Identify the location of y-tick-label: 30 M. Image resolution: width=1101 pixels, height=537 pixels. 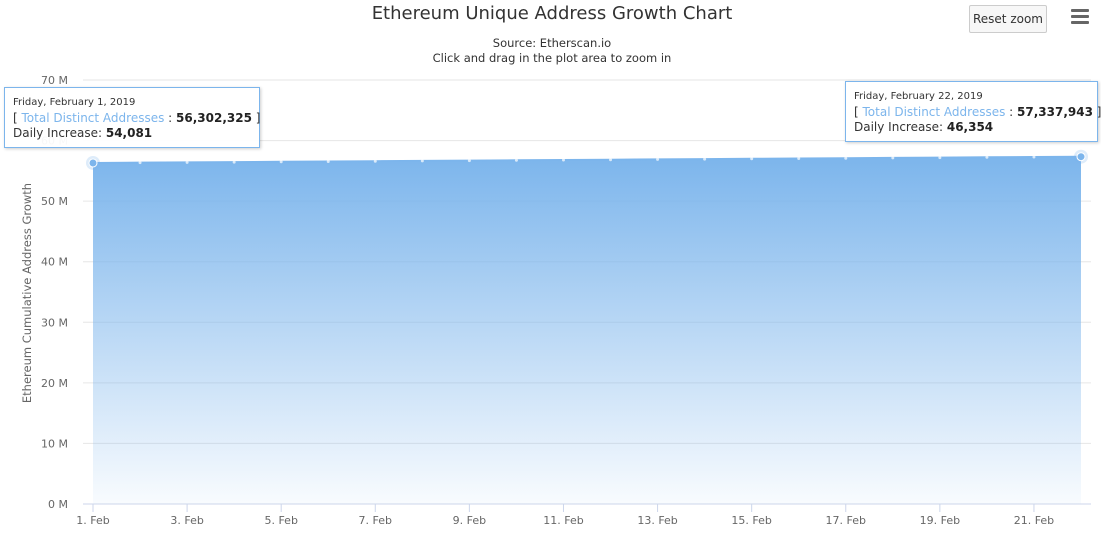
(54, 322).